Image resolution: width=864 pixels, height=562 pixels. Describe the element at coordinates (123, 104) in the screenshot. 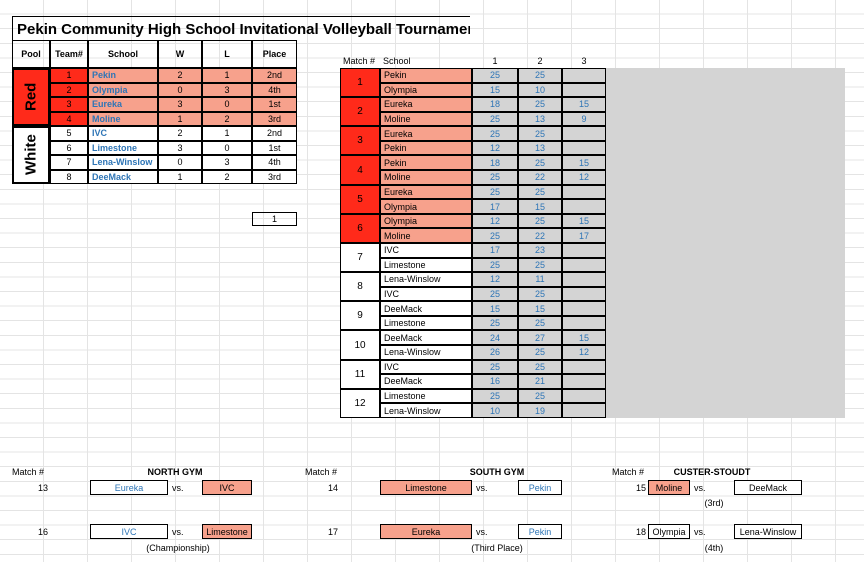

I see `school: Eureka` at that location.